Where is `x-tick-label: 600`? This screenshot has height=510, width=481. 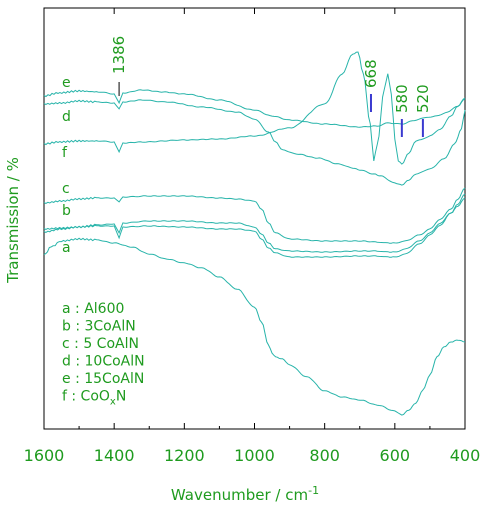 x-tick-label: 600 is located at coordinates (395, 455).